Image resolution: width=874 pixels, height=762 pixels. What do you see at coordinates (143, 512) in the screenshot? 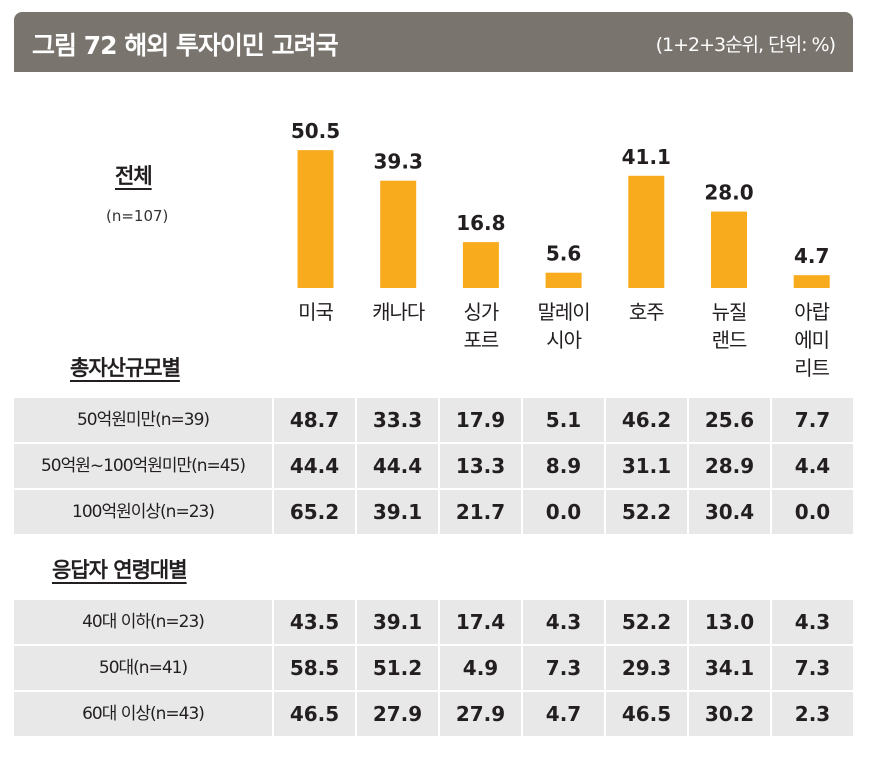
I see `row-label: 100억원이상(n=23)` at bounding box center [143, 512].